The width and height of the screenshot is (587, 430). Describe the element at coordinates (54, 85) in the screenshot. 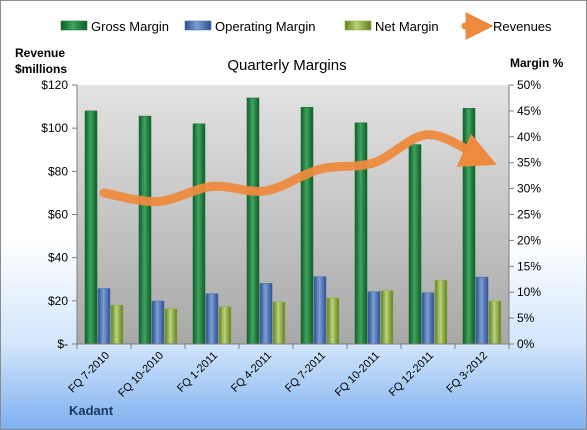

I see `left-tick-label: $120` at that location.